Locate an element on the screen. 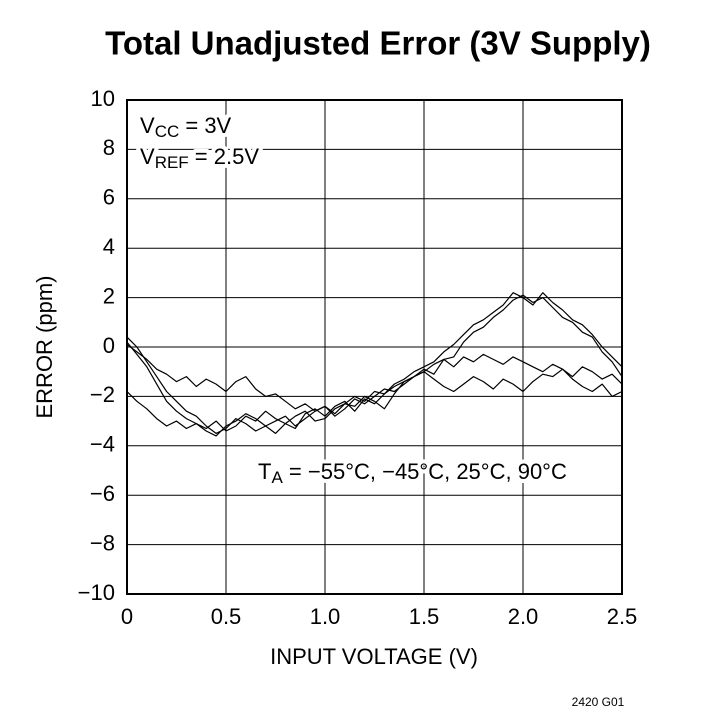 The image size is (715, 725). footnote: 2420 G01 is located at coordinates (598, 702).